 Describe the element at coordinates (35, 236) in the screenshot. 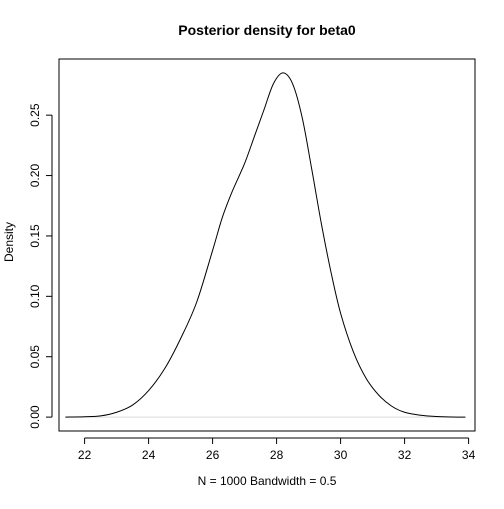

I see `y-tick-label: 0.15` at that location.